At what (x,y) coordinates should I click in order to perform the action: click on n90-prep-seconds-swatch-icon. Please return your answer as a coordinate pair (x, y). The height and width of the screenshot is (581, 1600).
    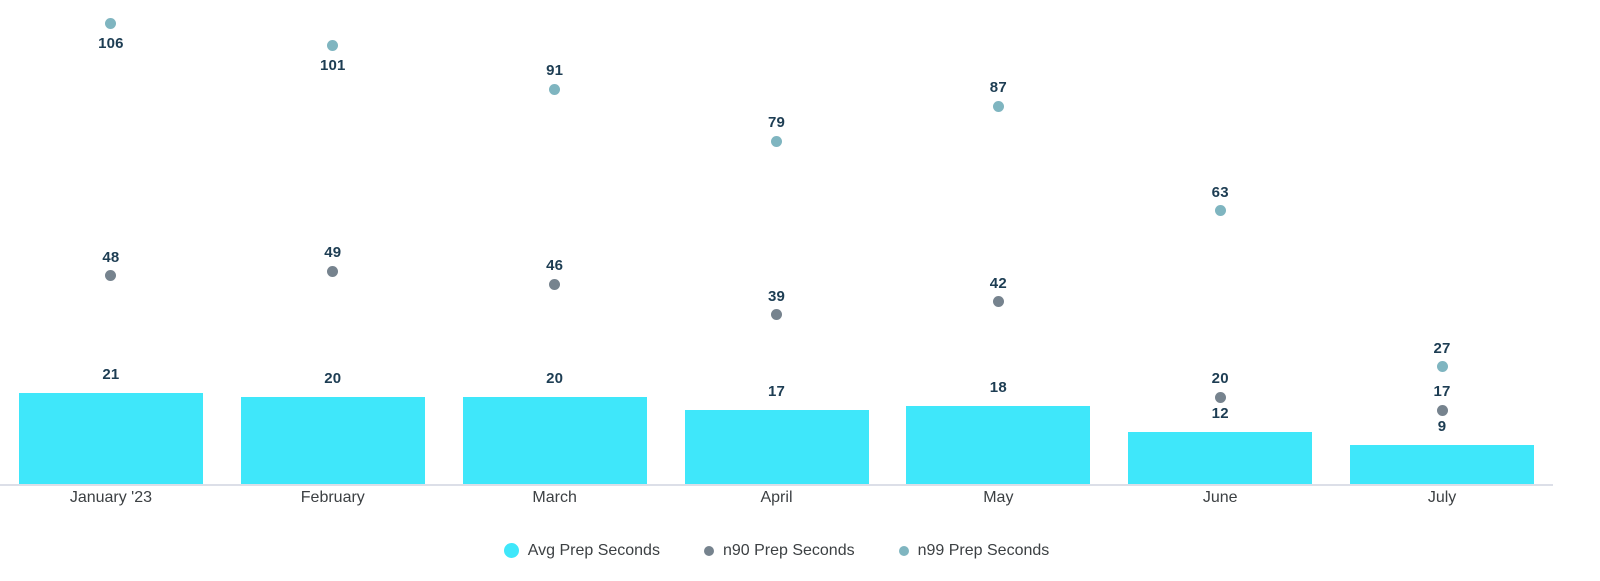
    Looking at the image, I should click on (708, 550).